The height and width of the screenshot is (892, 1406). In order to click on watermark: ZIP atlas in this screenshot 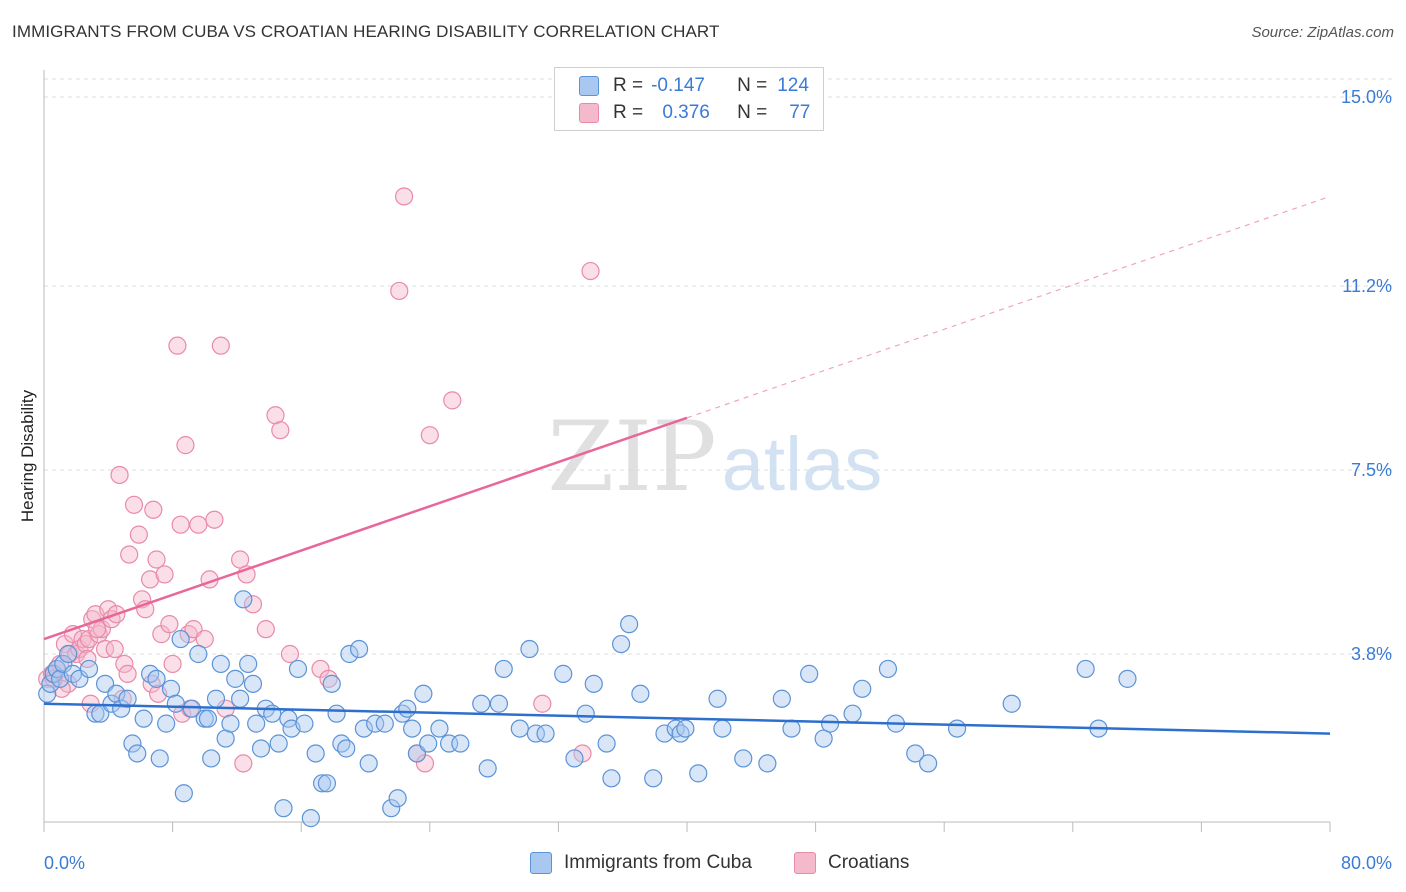, I will do `click(714, 457)`.